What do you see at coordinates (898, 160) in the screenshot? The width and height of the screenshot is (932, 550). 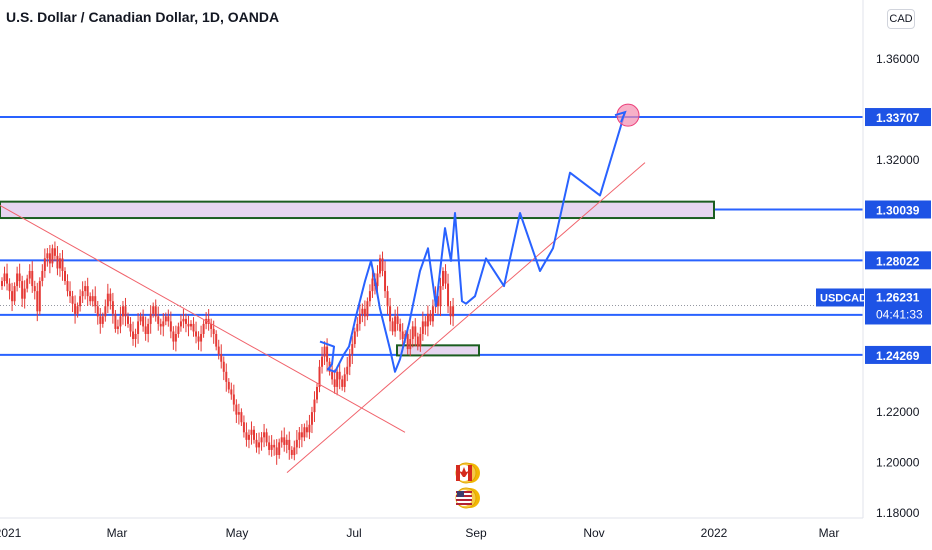 I see `price-tick-label: 1.32000` at bounding box center [898, 160].